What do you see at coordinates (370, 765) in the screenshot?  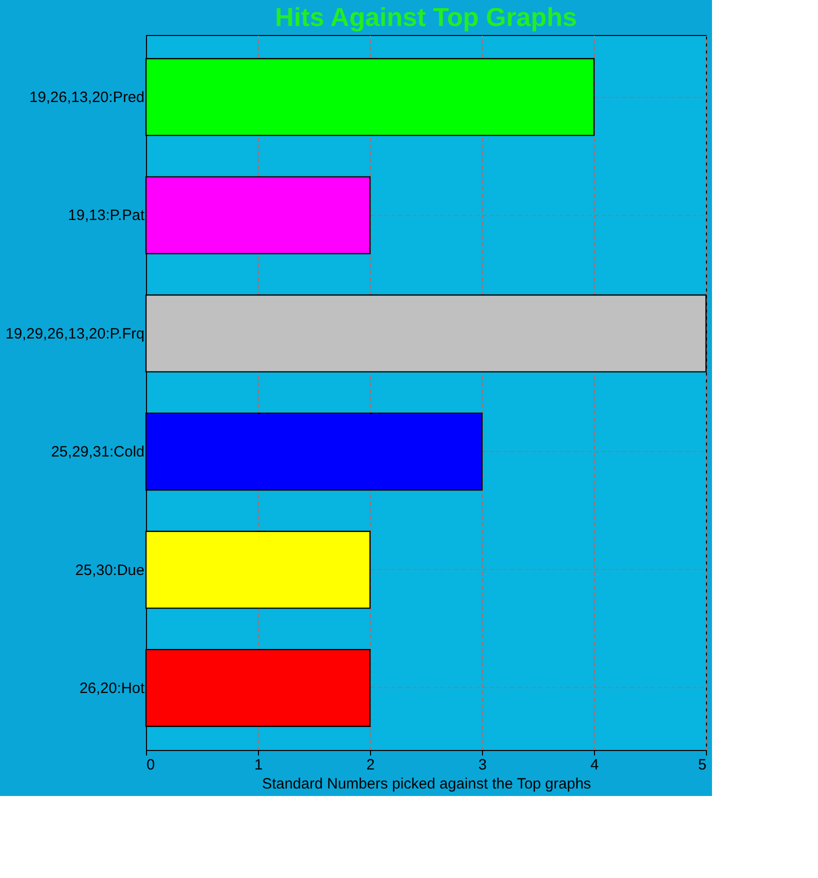 I see `x-tick-label: 2` at bounding box center [370, 765].